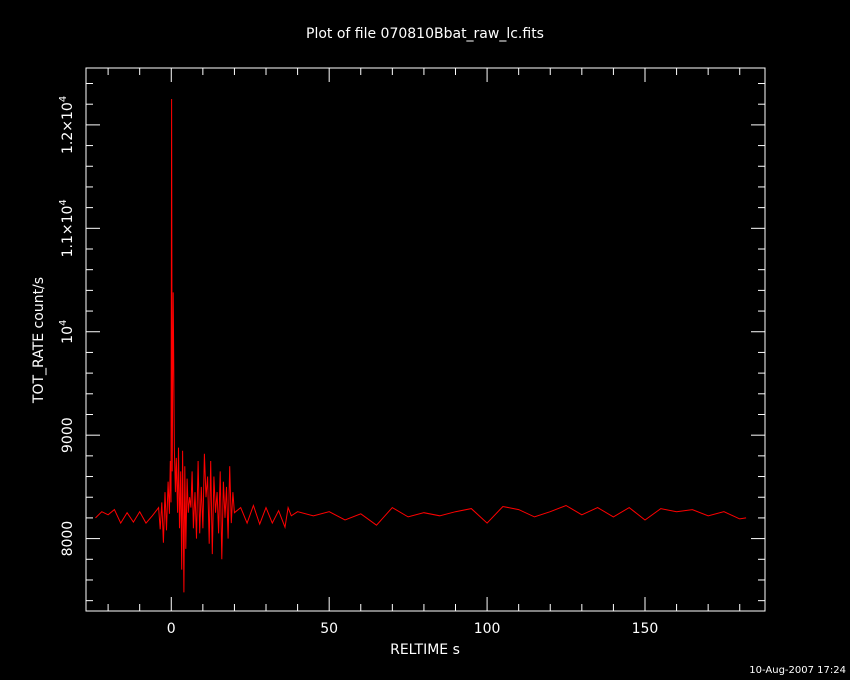 This screenshot has width=850, height=680. What do you see at coordinates (171, 629) in the screenshot?
I see `x-tick-label: 0` at bounding box center [171, 629].